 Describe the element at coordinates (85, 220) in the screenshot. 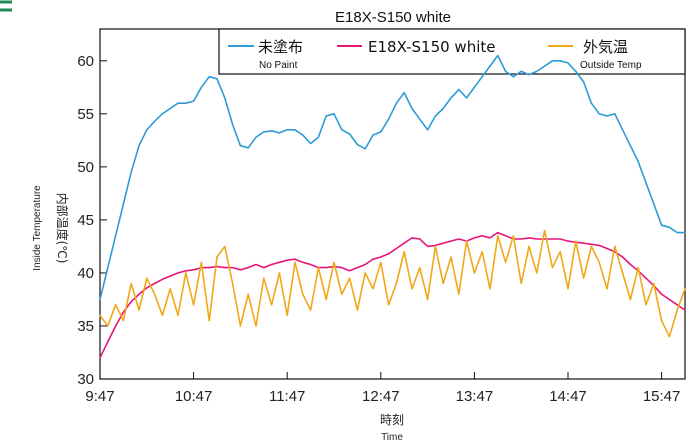

I see `y-tick-label: 45` at that location.